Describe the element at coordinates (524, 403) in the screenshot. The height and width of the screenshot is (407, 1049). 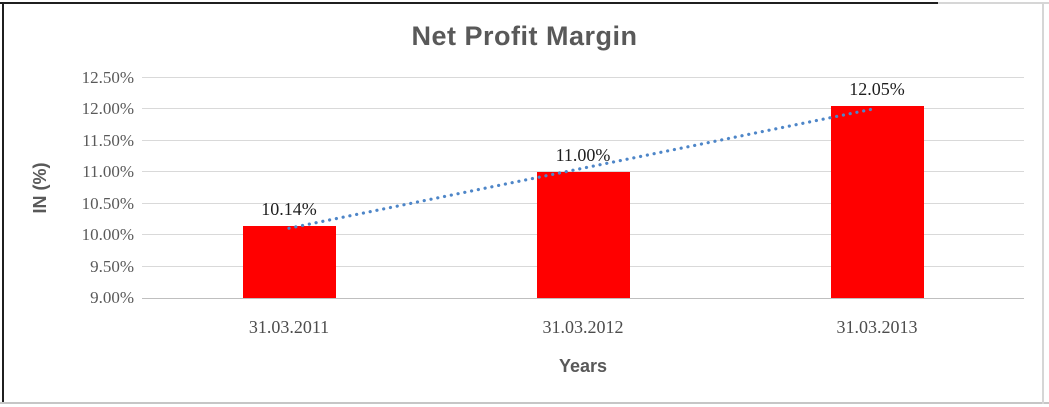
I see `frame-bottom-border` at that location.